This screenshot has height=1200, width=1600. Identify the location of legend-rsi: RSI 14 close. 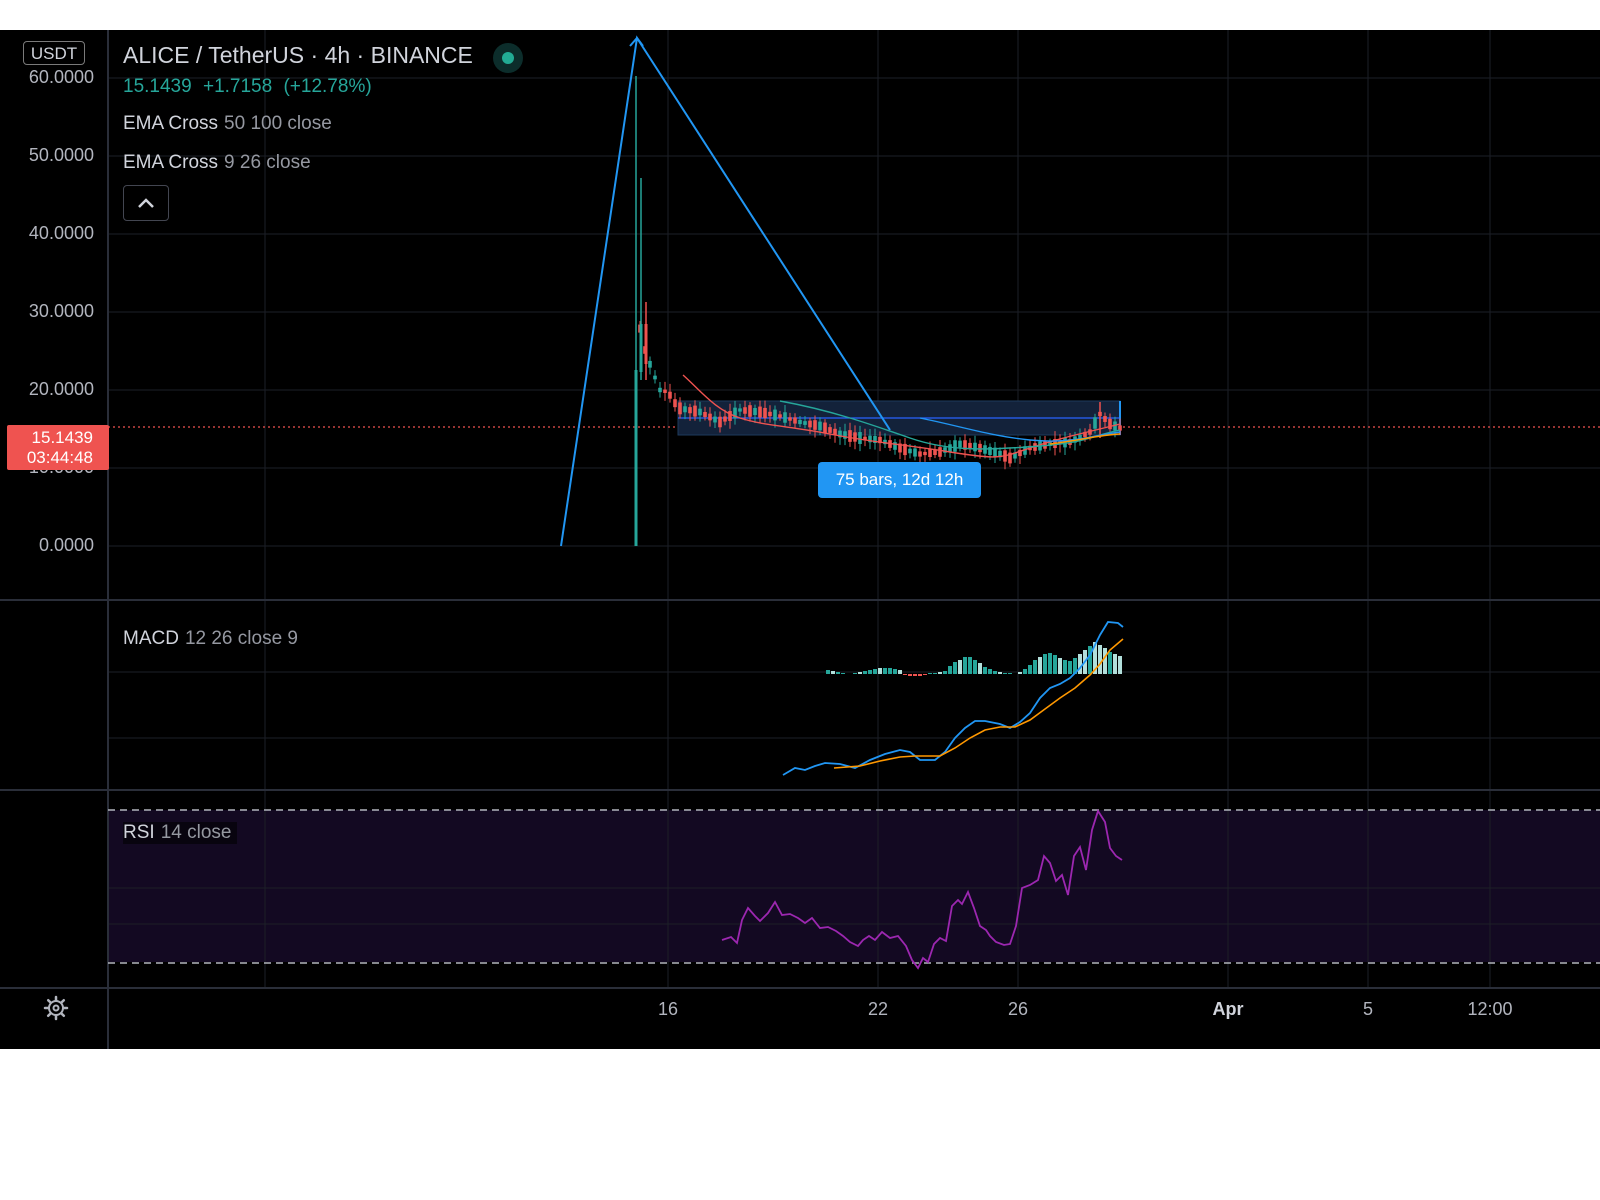
(180, 833).